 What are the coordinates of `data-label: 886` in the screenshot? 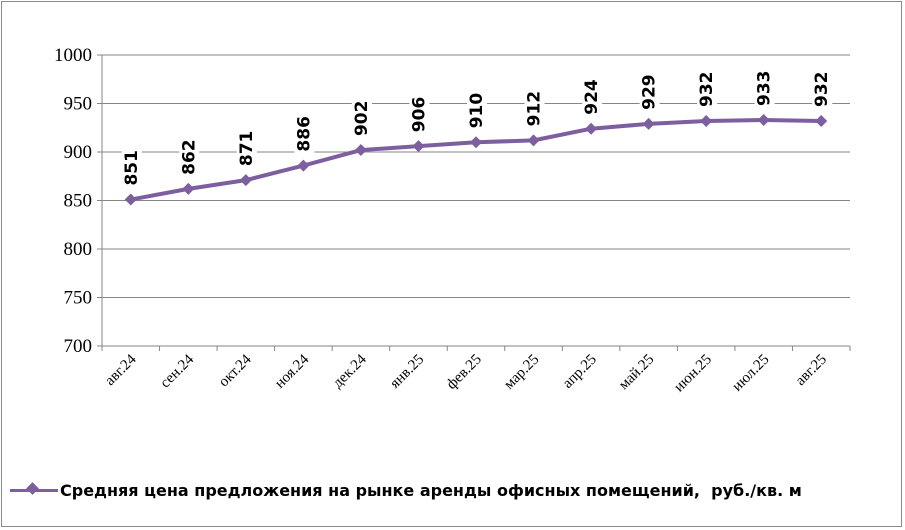 It's located at (304, 134).